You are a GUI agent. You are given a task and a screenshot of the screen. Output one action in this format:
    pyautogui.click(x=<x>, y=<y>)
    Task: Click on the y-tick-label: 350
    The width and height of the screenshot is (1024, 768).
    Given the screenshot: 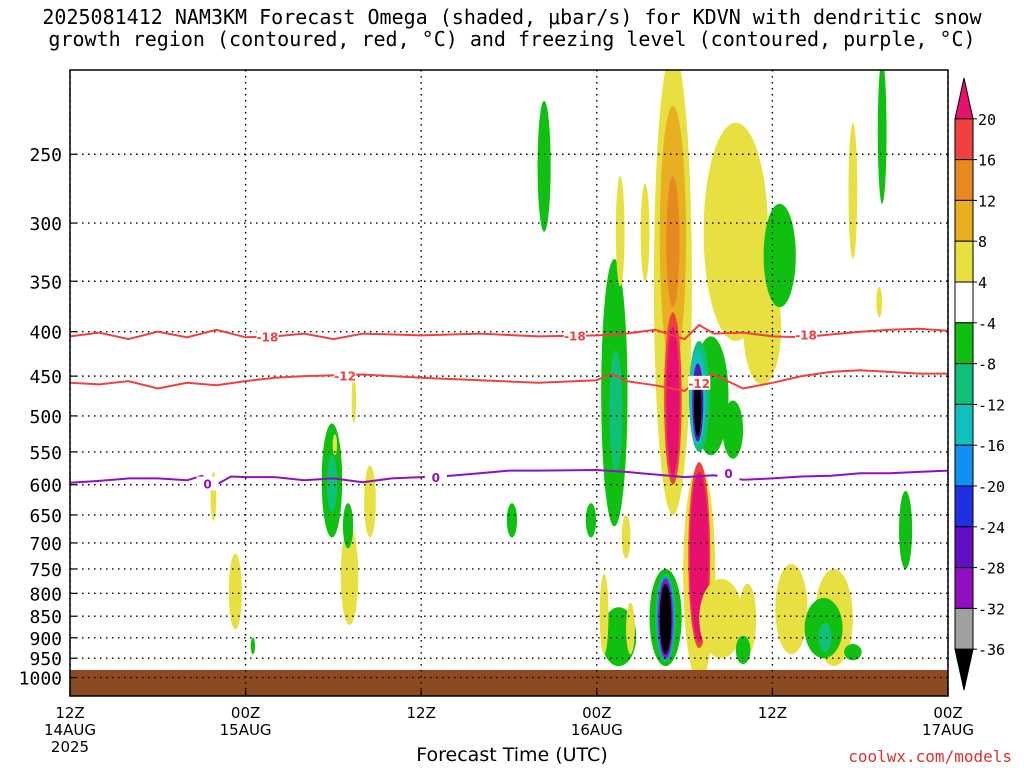 What is the action you would take?
    pyautogui.click(x=45, y=282)
    